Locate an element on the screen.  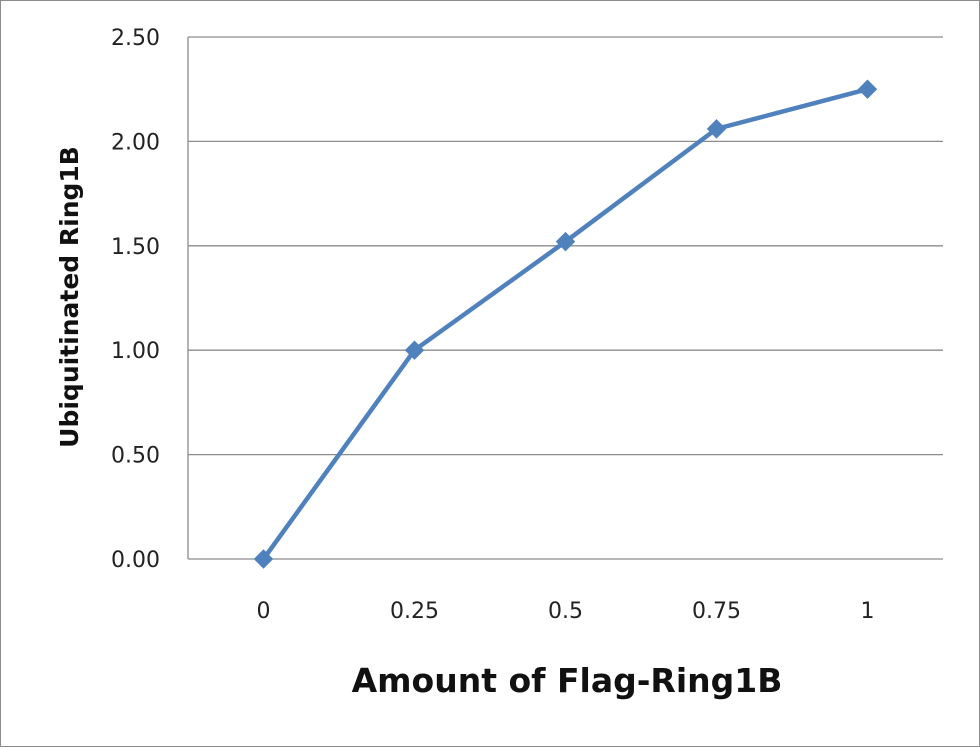
x-tick-label: 0.5 is located at coordinates (565, 611).